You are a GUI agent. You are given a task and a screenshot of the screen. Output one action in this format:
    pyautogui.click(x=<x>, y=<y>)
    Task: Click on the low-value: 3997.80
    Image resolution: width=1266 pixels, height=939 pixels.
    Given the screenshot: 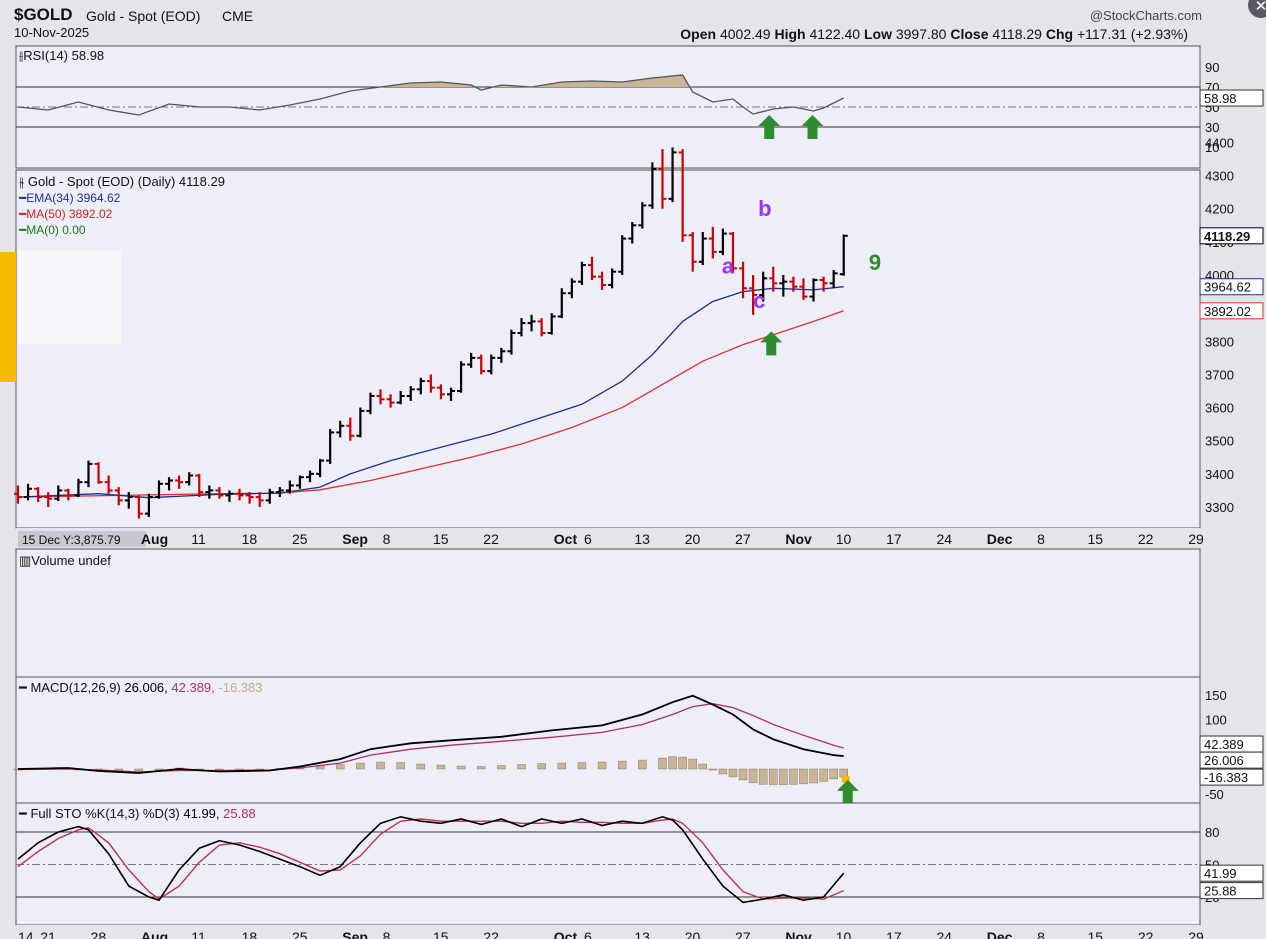 What is the action you would take?
    pyautogui.click(x=921, y=34)
    